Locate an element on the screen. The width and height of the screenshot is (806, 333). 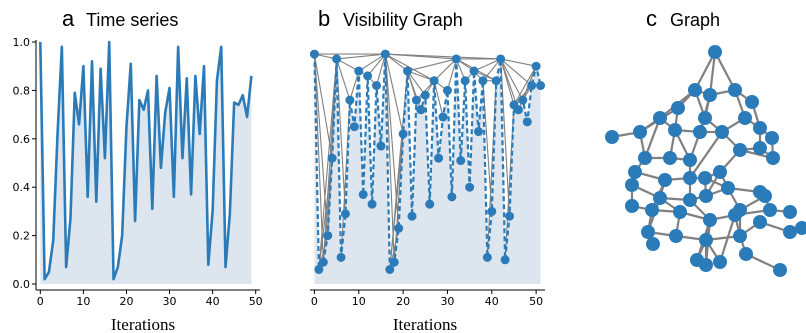
panel-c-title: Graph is located at coordinates (695, 20).